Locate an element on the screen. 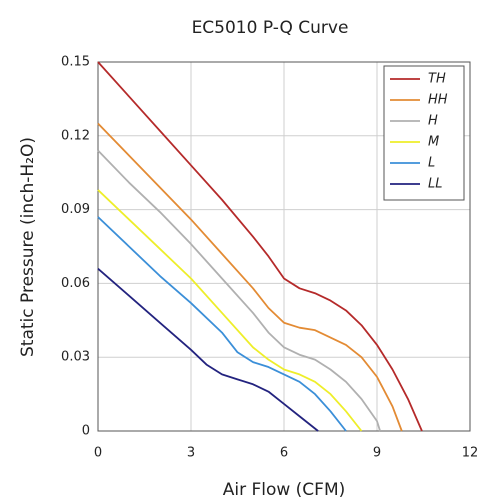  x-tick-label: 9 is located at coordinates (377, 453).